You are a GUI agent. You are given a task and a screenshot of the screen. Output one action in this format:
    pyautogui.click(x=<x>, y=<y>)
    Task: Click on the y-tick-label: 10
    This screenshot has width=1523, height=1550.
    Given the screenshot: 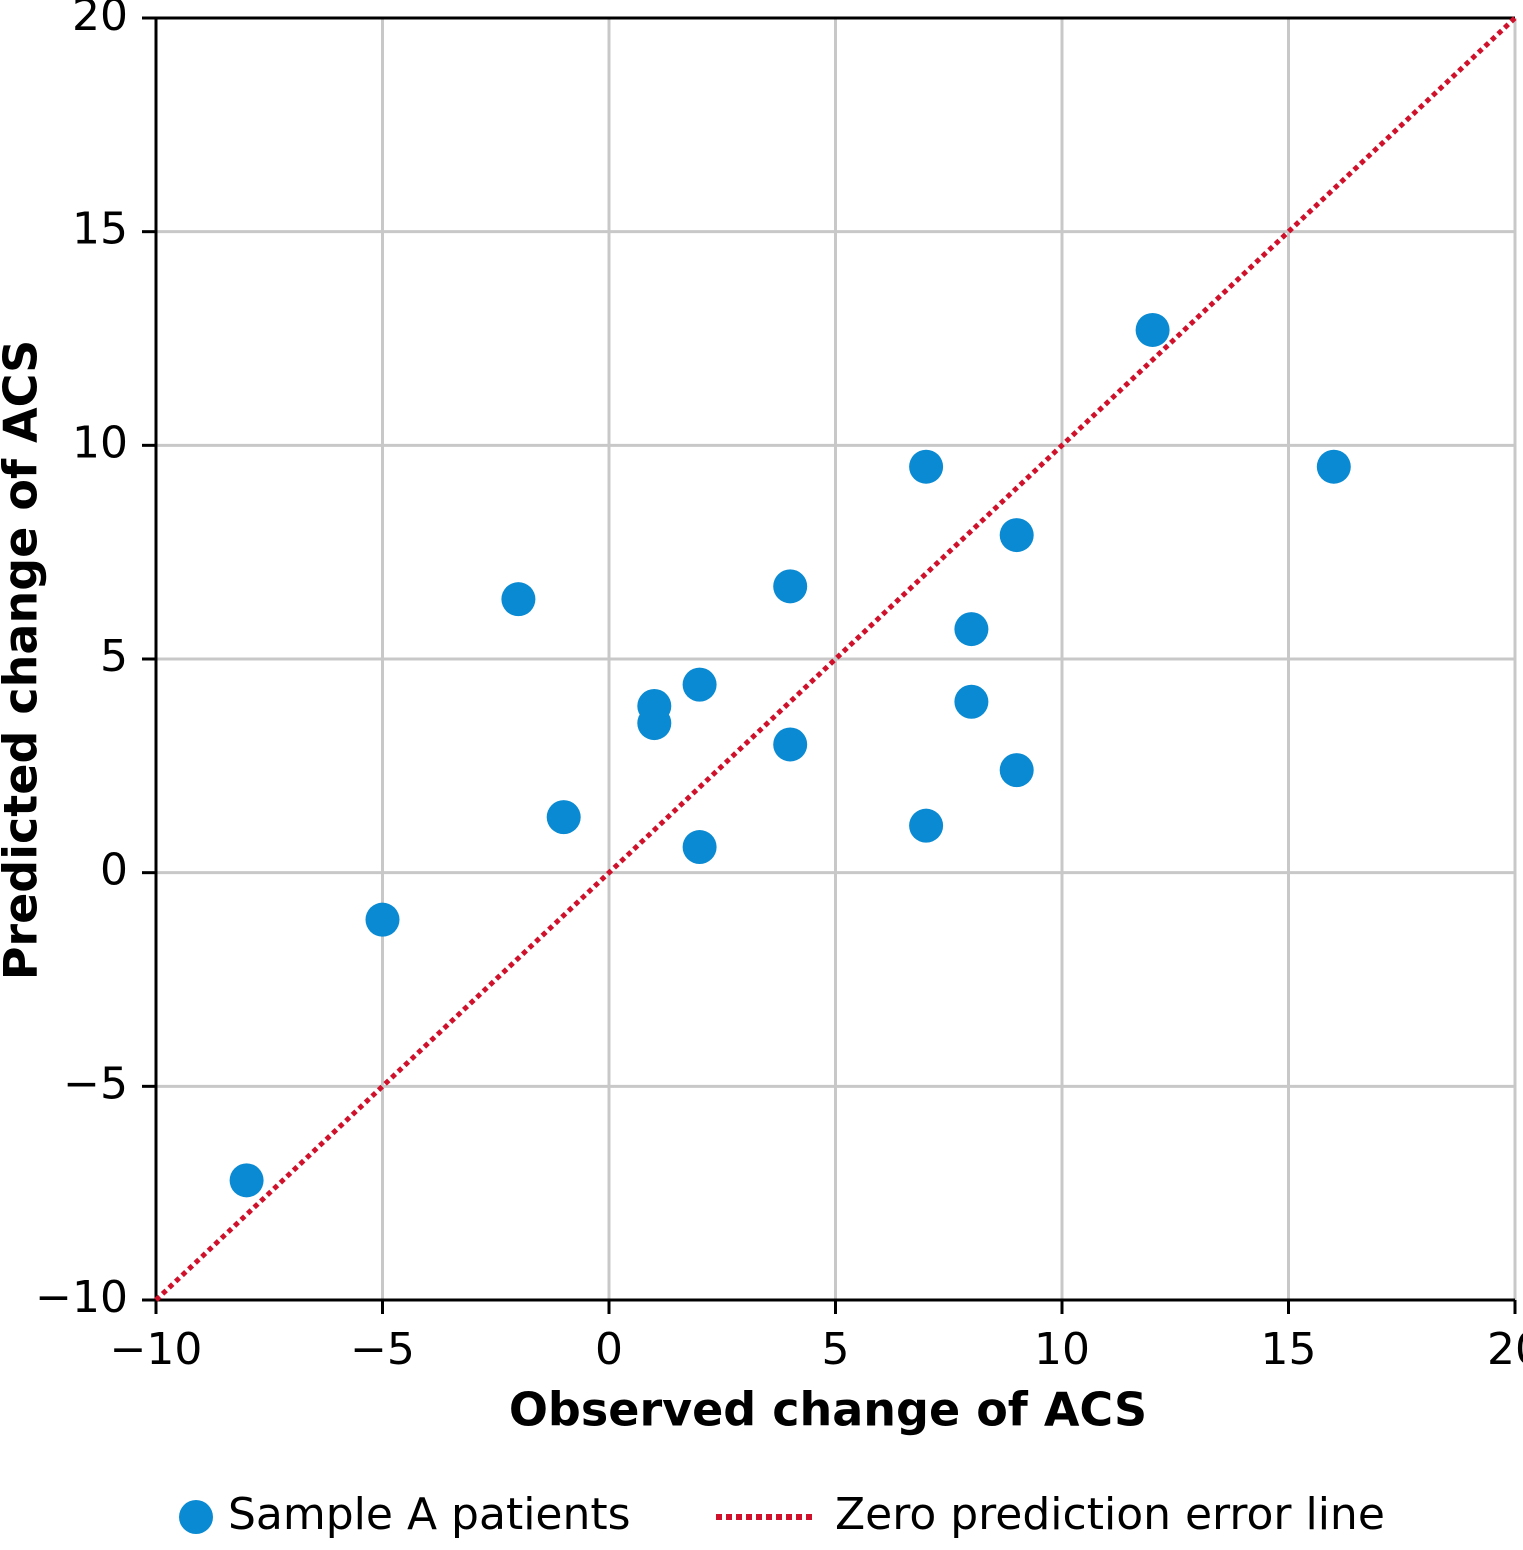 What is the action you would take?
    pyautogui.click(x=100, y=442)
    